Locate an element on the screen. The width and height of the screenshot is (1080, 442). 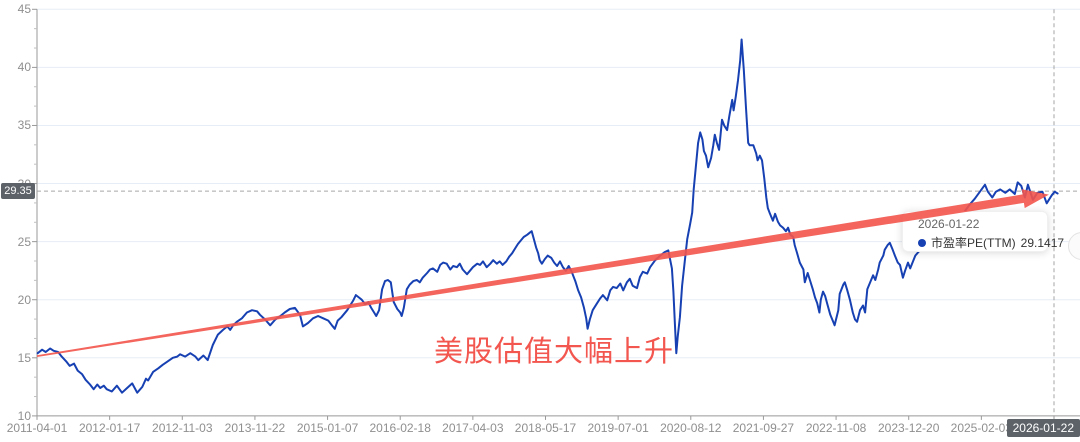
tooltip: 2026-01-22 市盈率PE(TTM) 29.1417 is located at coordinates (983, 231).